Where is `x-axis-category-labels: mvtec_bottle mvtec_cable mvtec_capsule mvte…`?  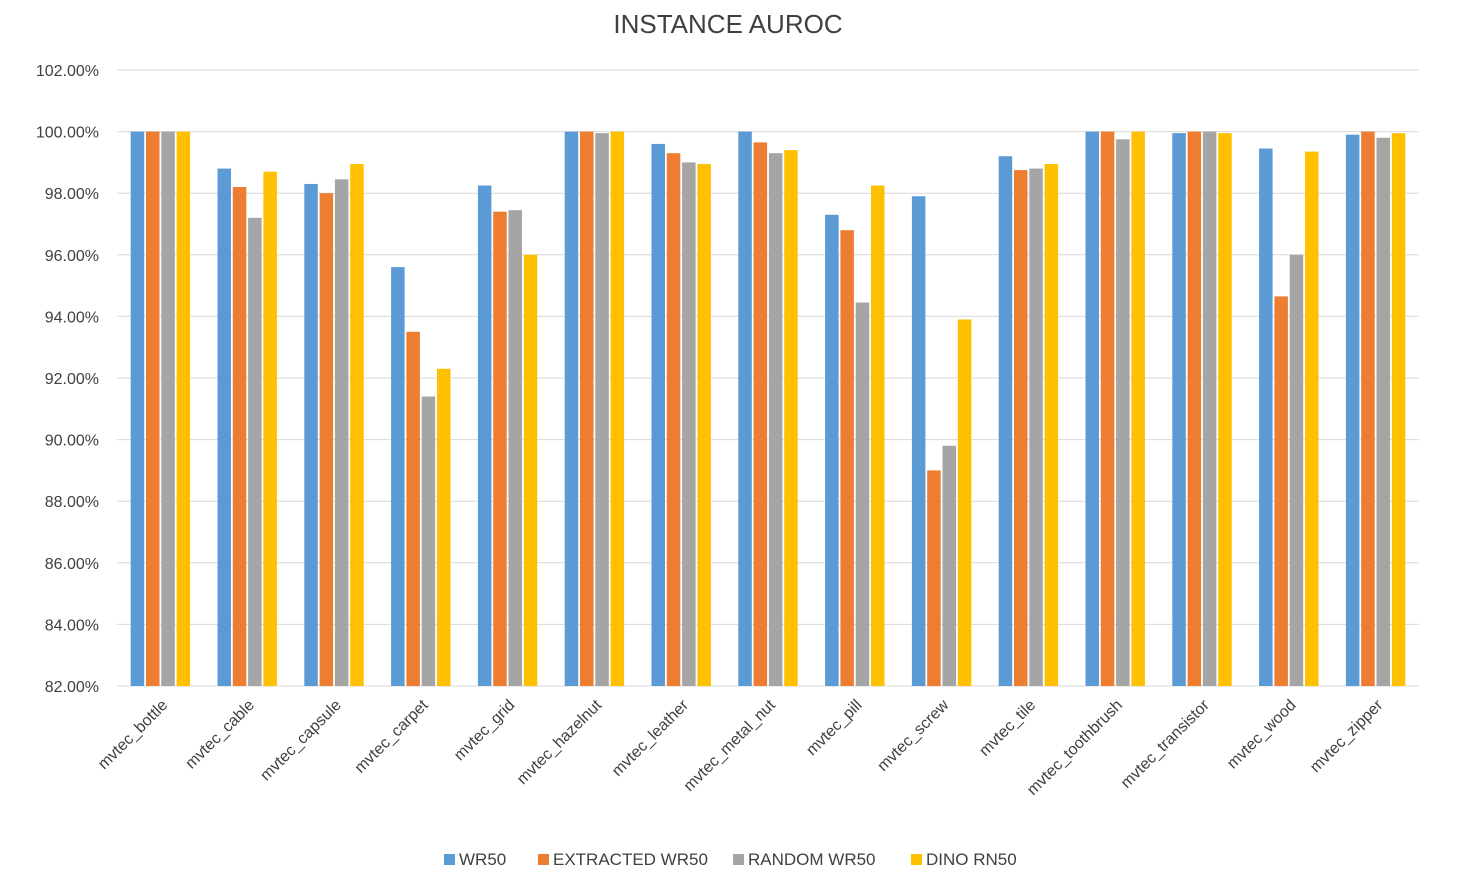 x-axis-category-labels: mvtec_bottle mvtec_cable mvtec_capsule mvte… is located at coordinates (741, 747).